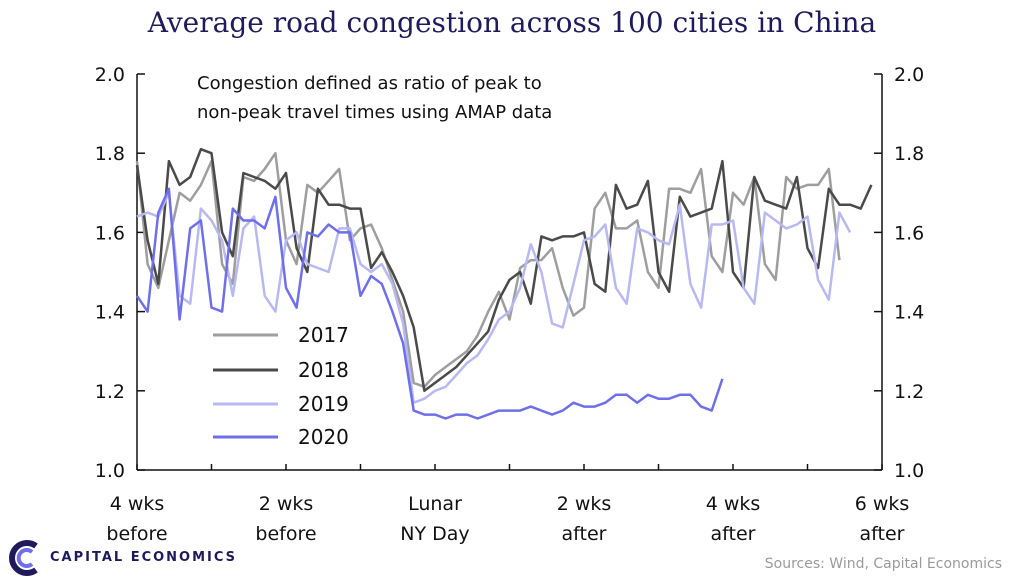 The height and width of the screenshot is (583, 1024). Describe the element at coordinates (323, 437) in the screenshot. I see `legend-label-2020: 2020` at that location.